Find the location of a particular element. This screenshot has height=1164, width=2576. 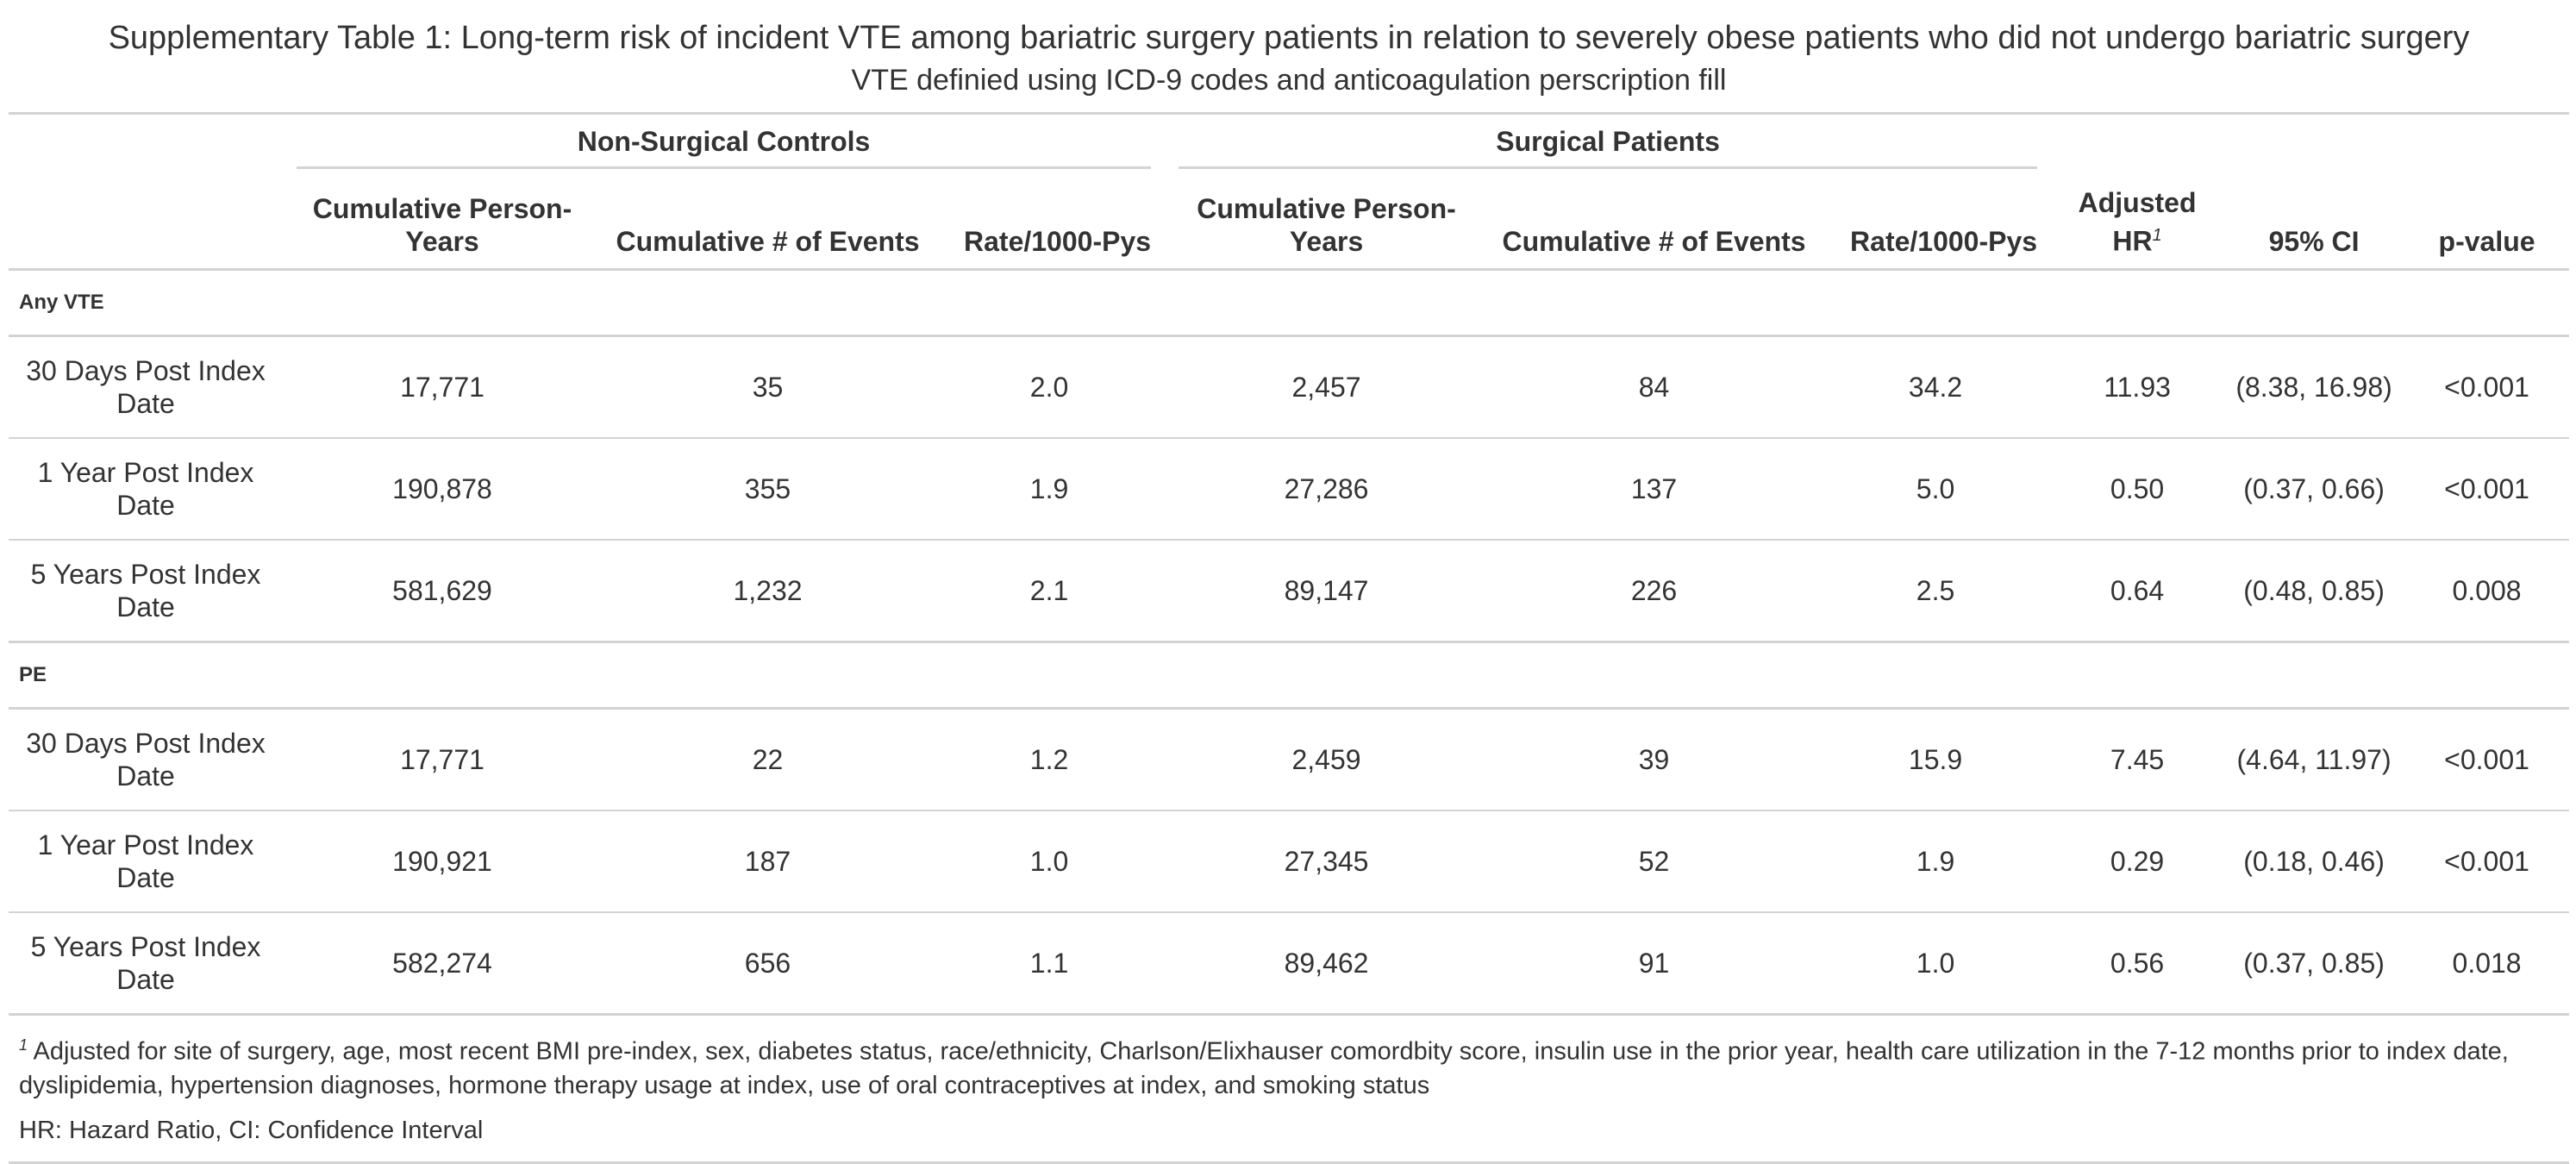

cell-events-s: 137 is located at coordinates (1654, 488).